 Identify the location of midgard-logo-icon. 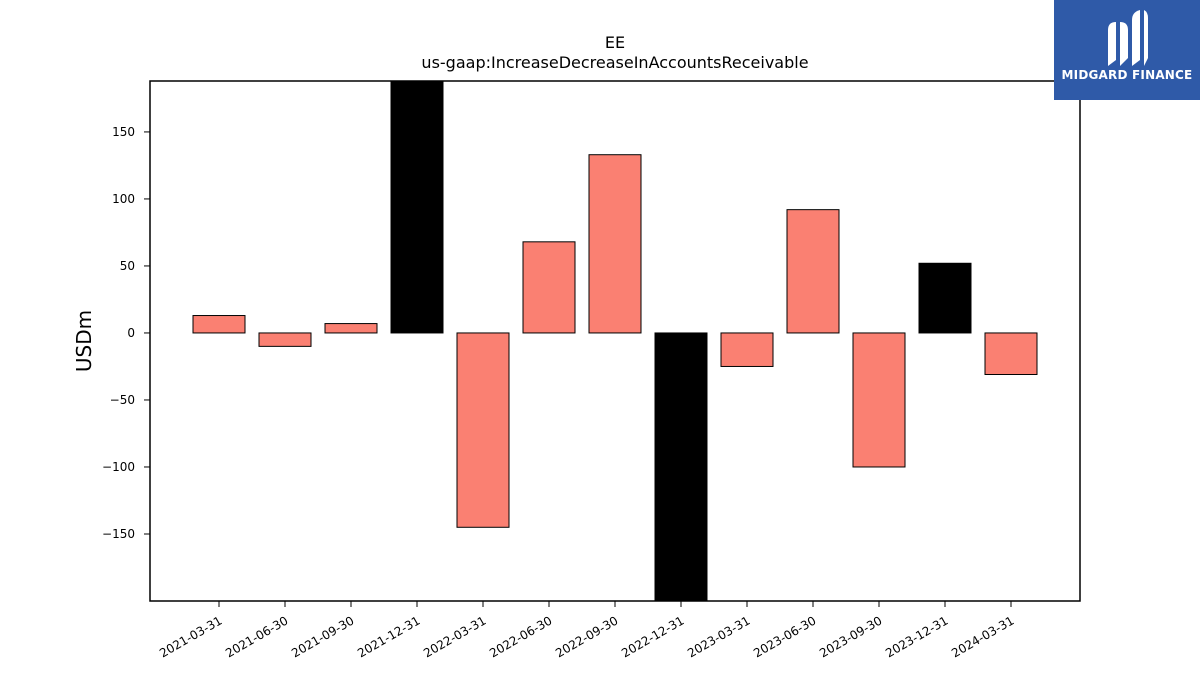
(1128, 38).